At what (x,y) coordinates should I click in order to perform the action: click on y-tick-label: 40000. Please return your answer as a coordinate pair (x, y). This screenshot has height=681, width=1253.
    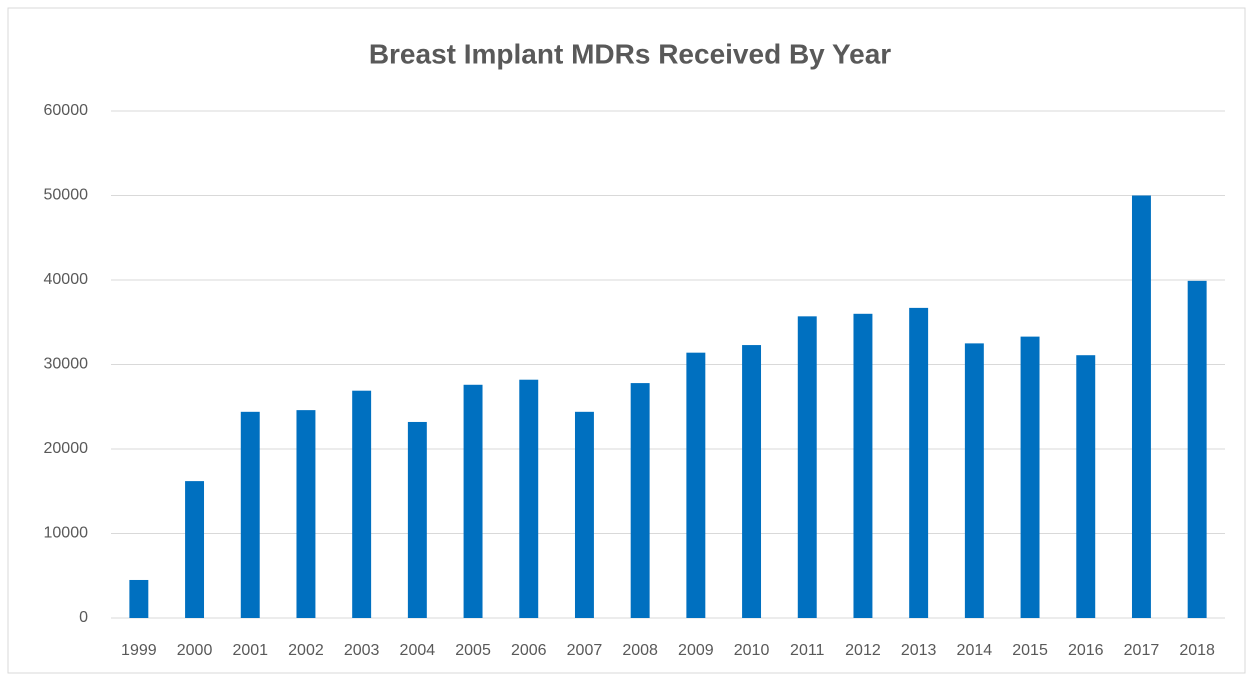
    Looking at the image, I should click on (66, 279).